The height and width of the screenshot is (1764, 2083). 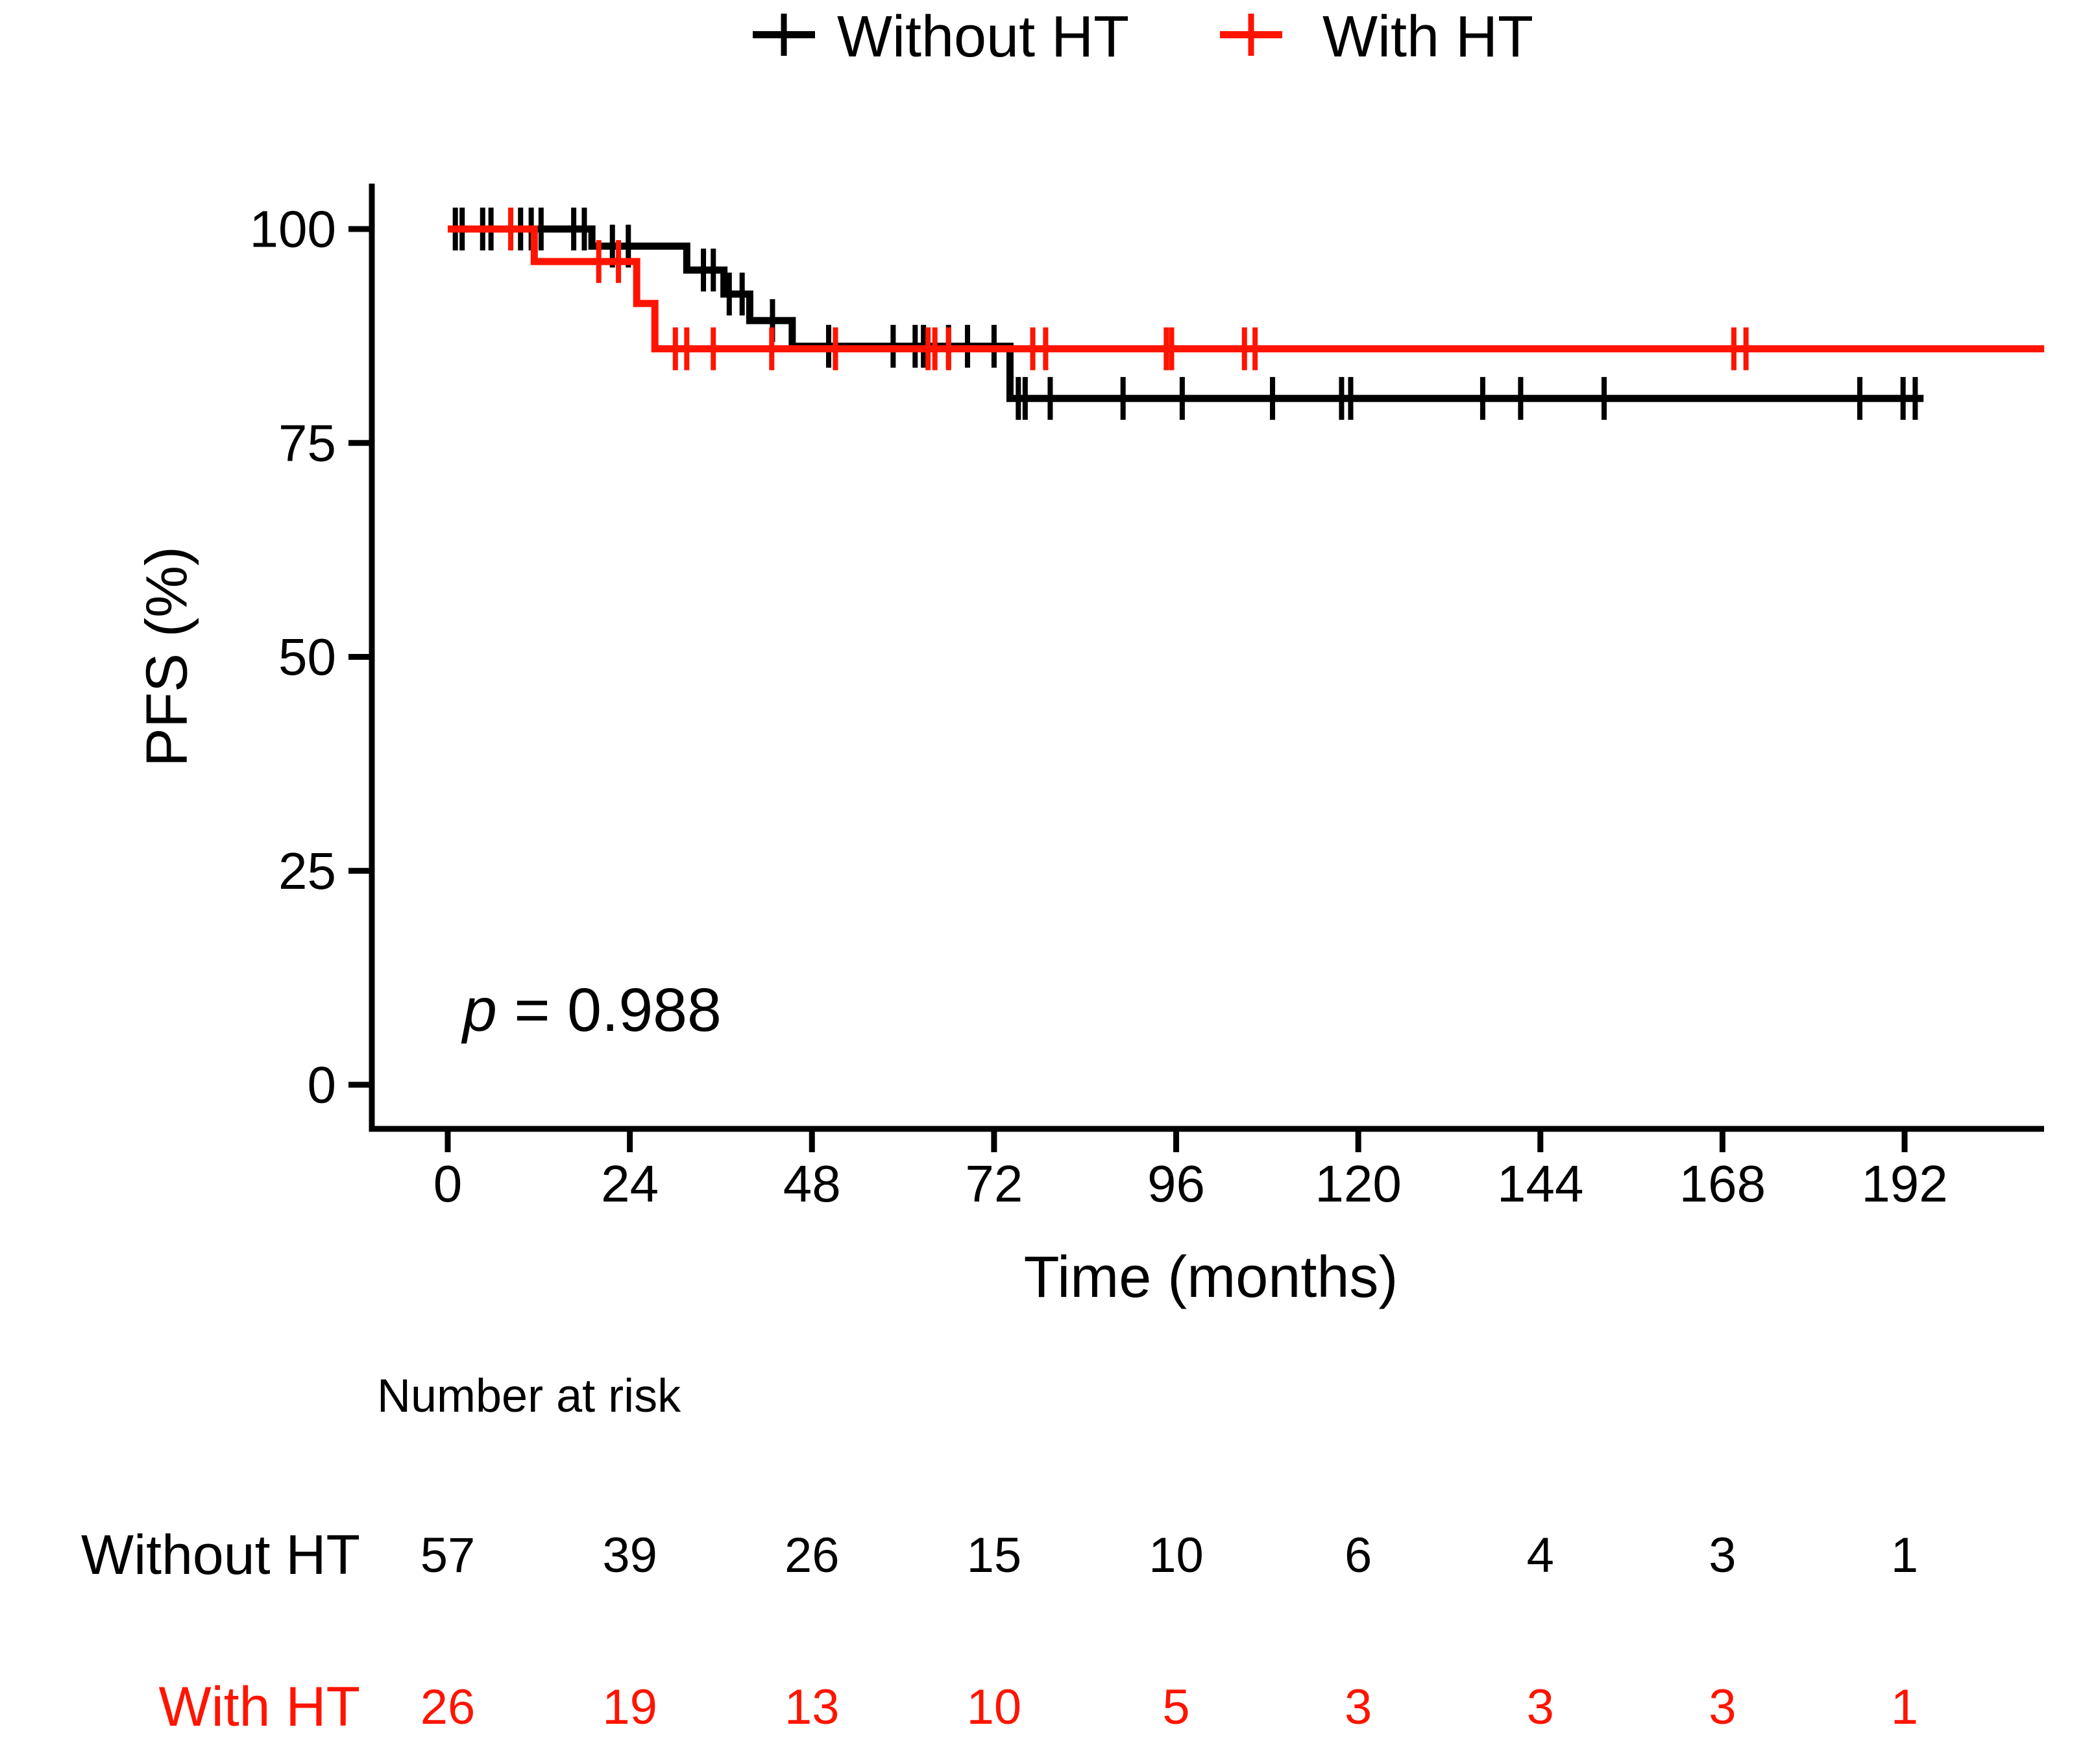 I want to click on km-curve-without-ht, so click(x=1186, y=313).